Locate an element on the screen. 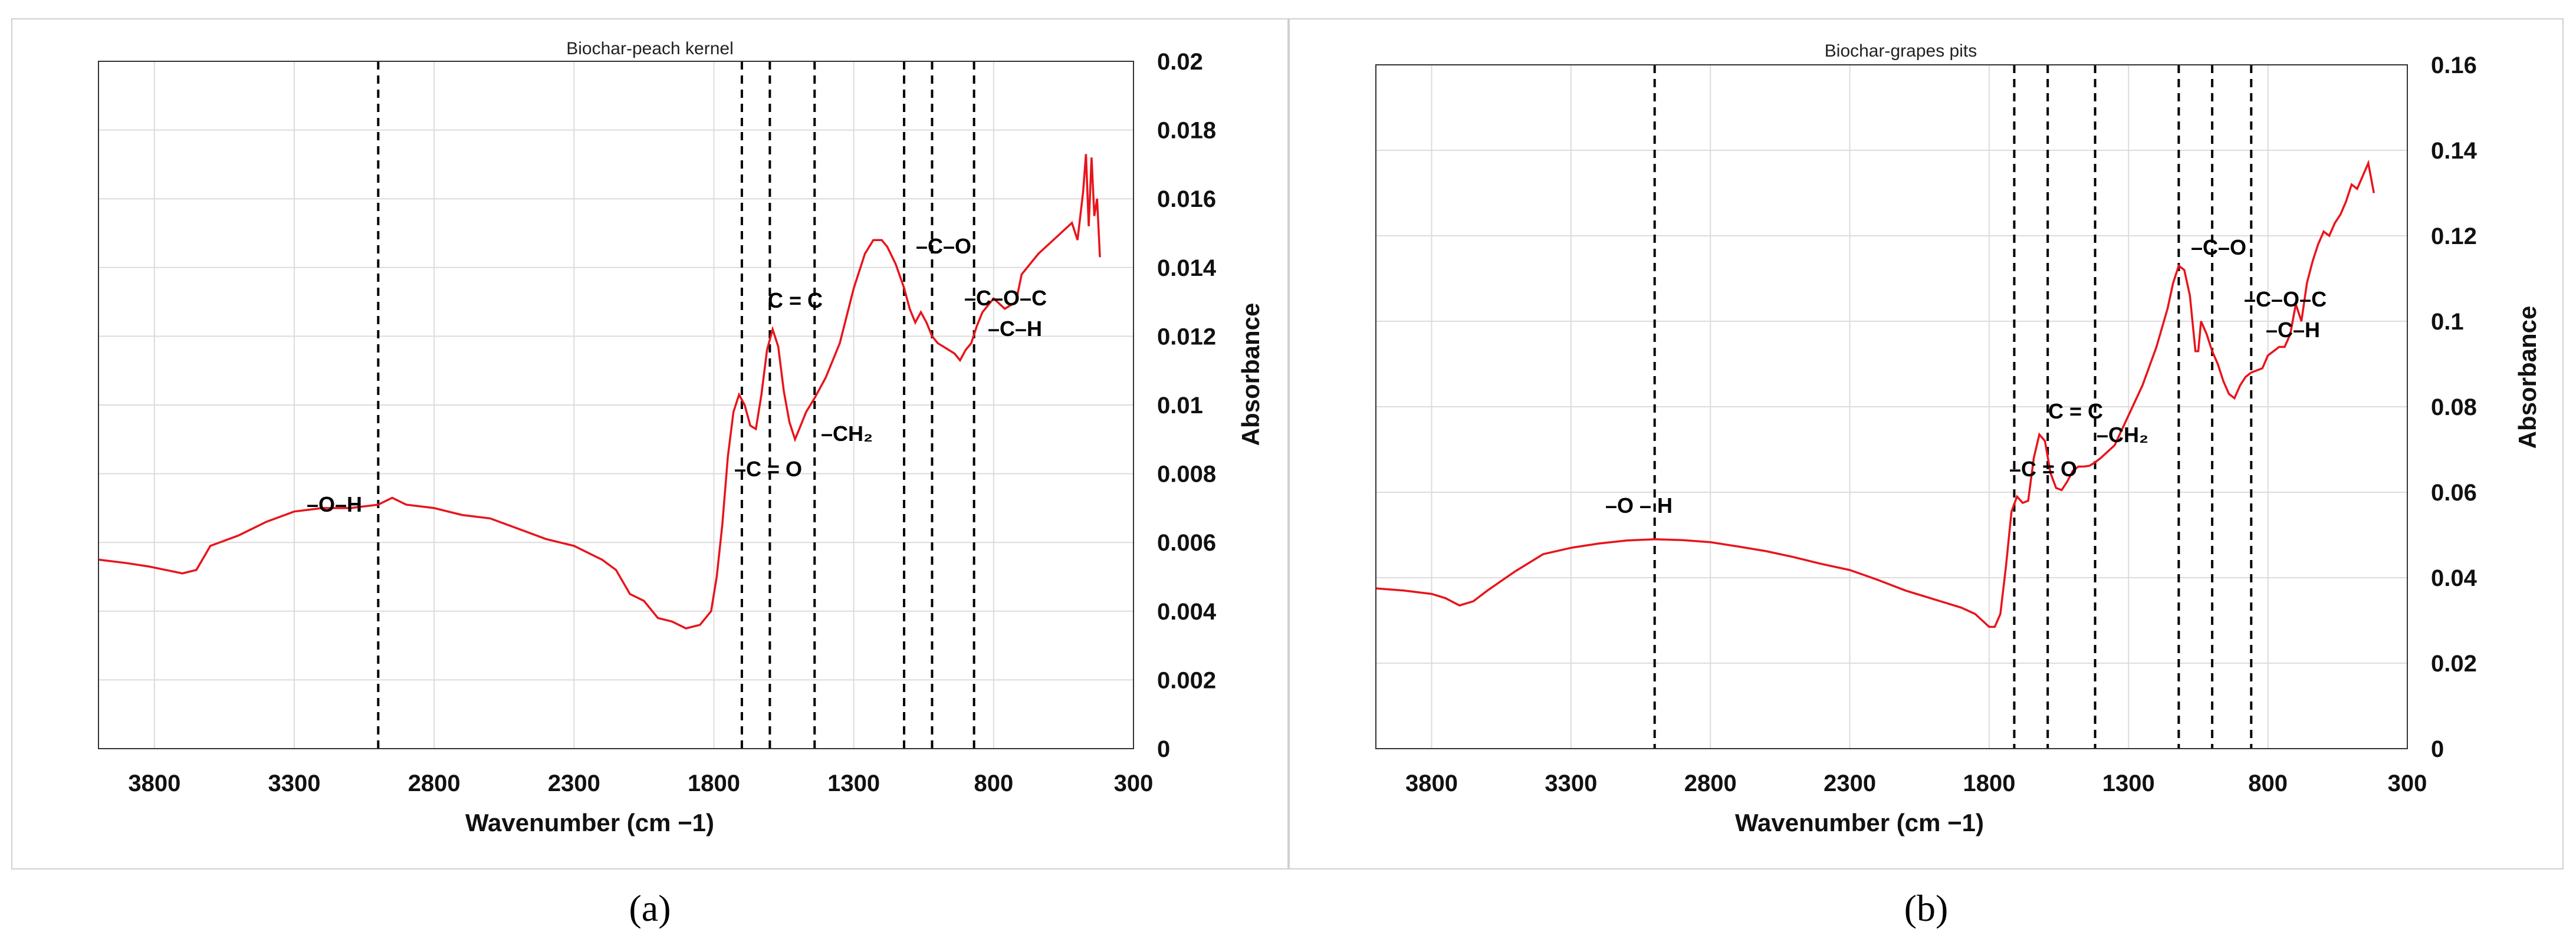  y-tick-label: 0.014 is located at coordinates (1187, 268).